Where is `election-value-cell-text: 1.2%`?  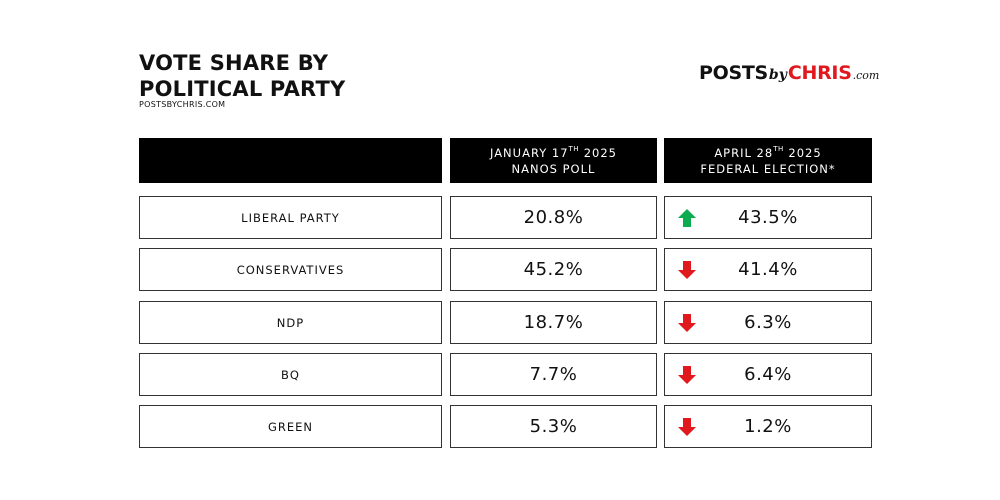
election-value-cell-text: 1.2% is located at coordinates (768, 426).